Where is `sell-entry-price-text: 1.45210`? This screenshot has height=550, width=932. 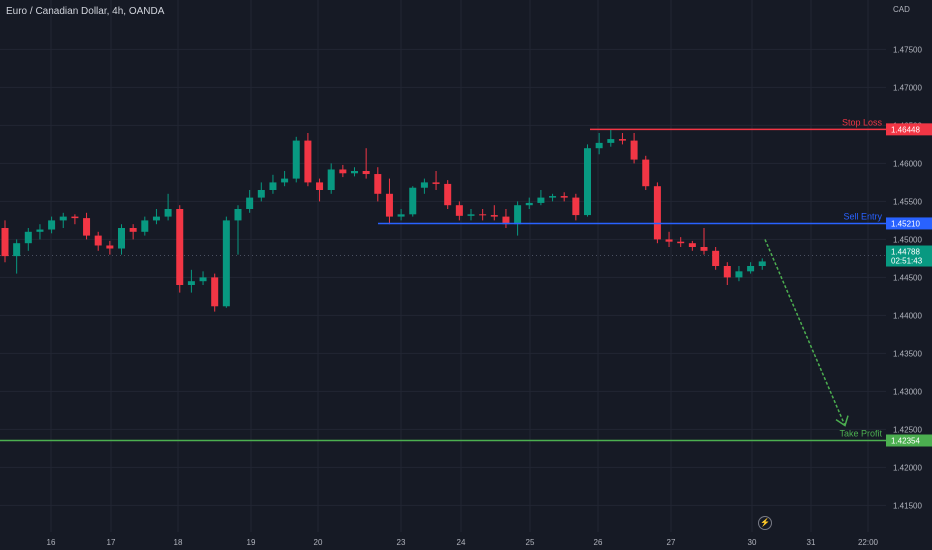 sell-entry-price-text: 1.45210 is located at coordinates (905, 223).